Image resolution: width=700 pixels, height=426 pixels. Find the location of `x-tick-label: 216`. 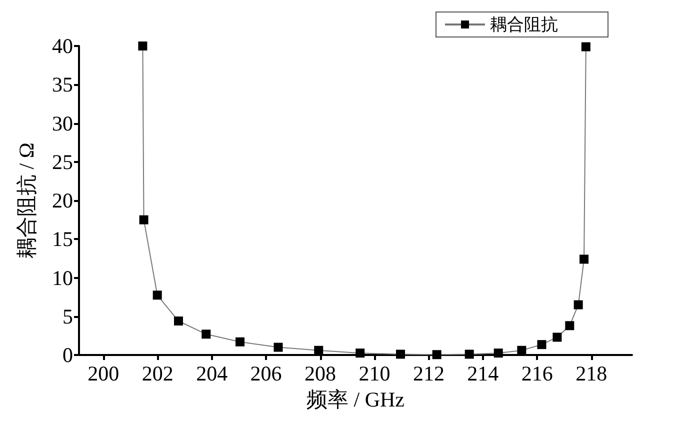

x-tick-label: 216 is located at coordinates (537, 374).